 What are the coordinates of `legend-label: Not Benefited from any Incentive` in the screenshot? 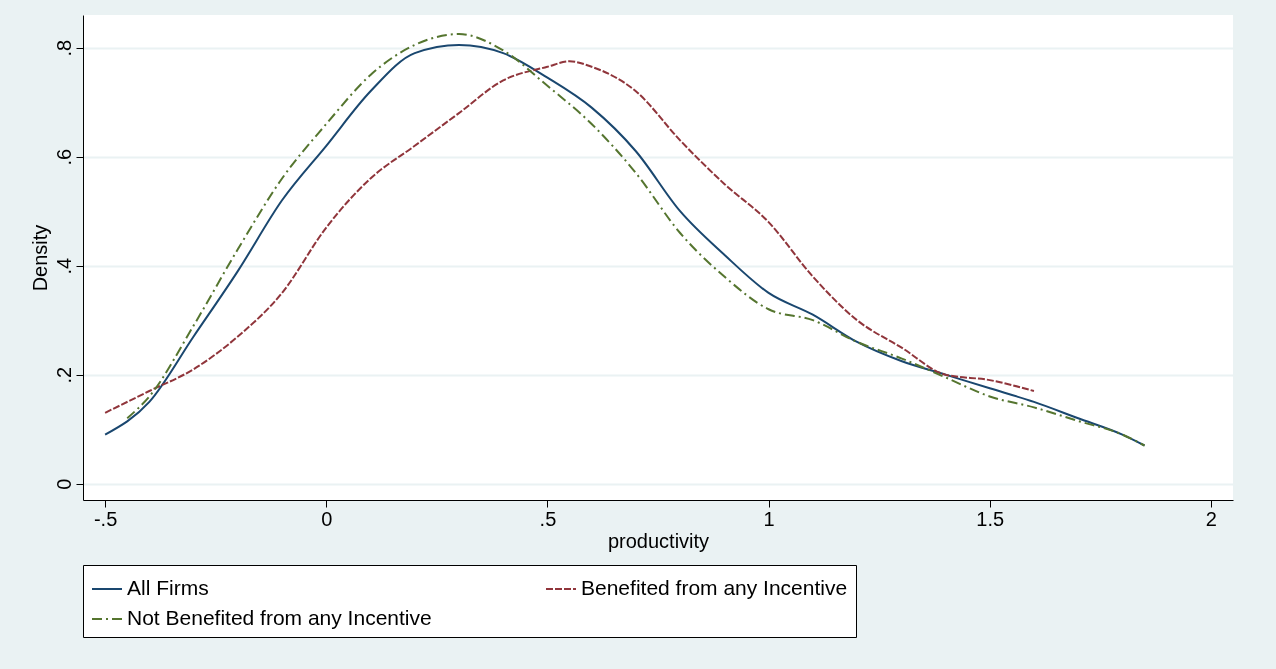 It's located at (279, 617).